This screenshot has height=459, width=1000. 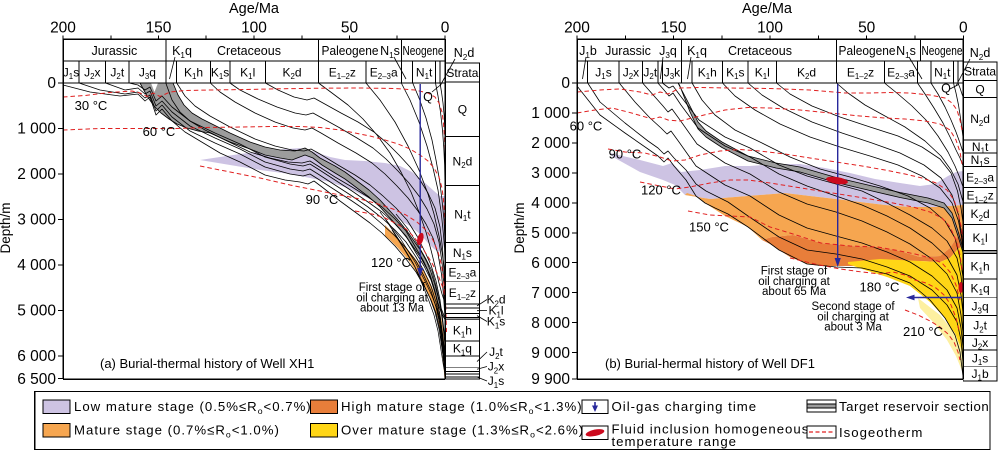 I want to click on svg-text: temperature range, so click(x=675, y=441).